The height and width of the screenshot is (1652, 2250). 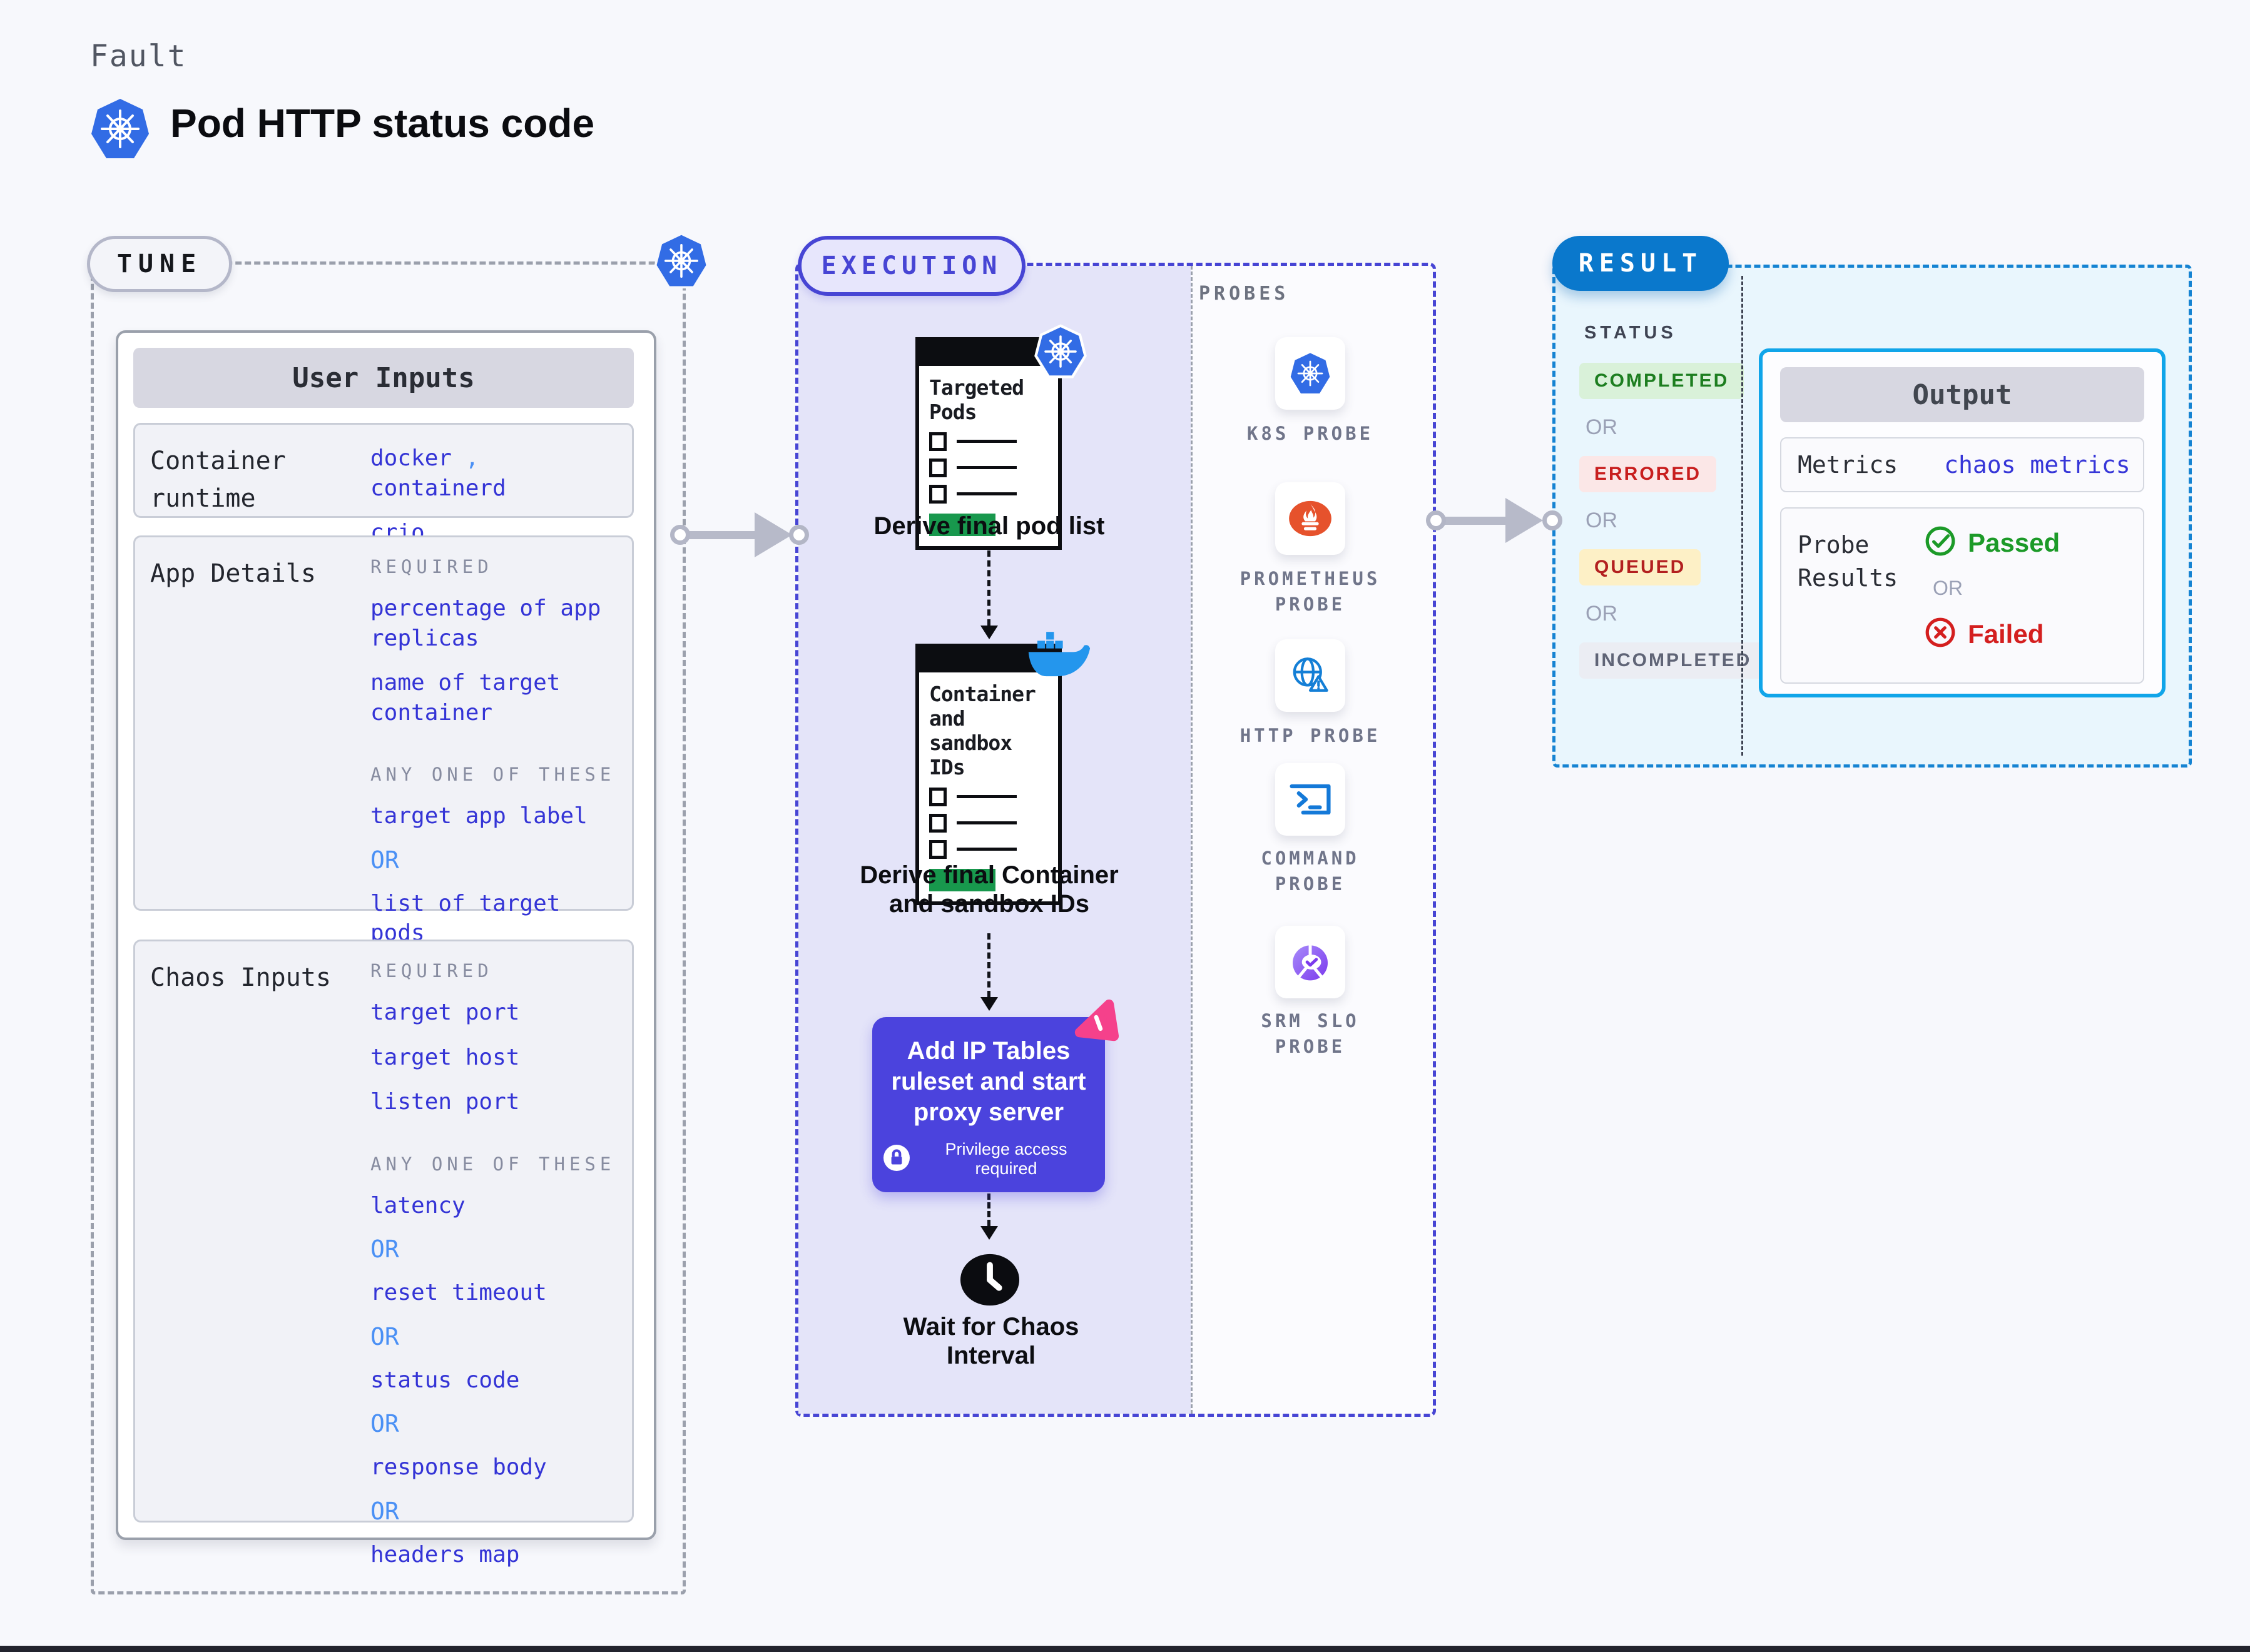 I want to click on app-any-item: list of target pods, so click(x=465, y=918).